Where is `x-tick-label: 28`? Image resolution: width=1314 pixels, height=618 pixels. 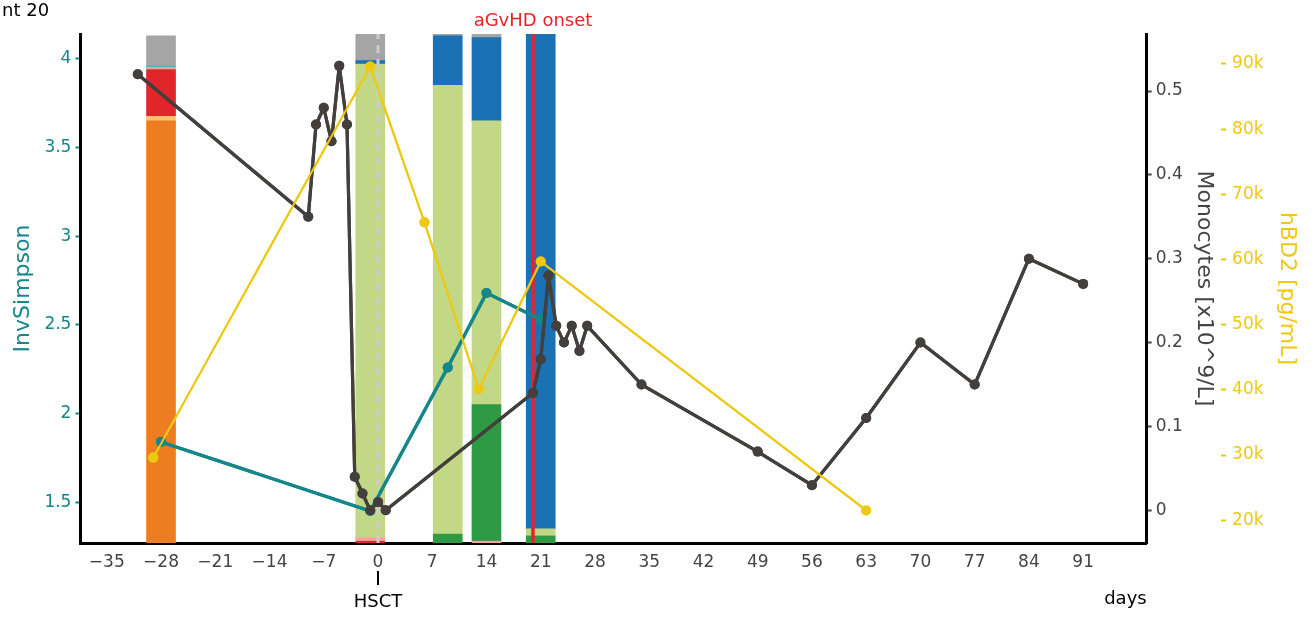 x-tick-label: 28 is located at coordinates (595, 560).